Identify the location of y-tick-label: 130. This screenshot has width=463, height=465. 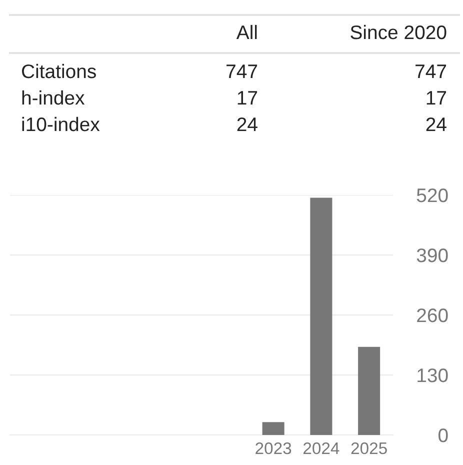
(433, 375).